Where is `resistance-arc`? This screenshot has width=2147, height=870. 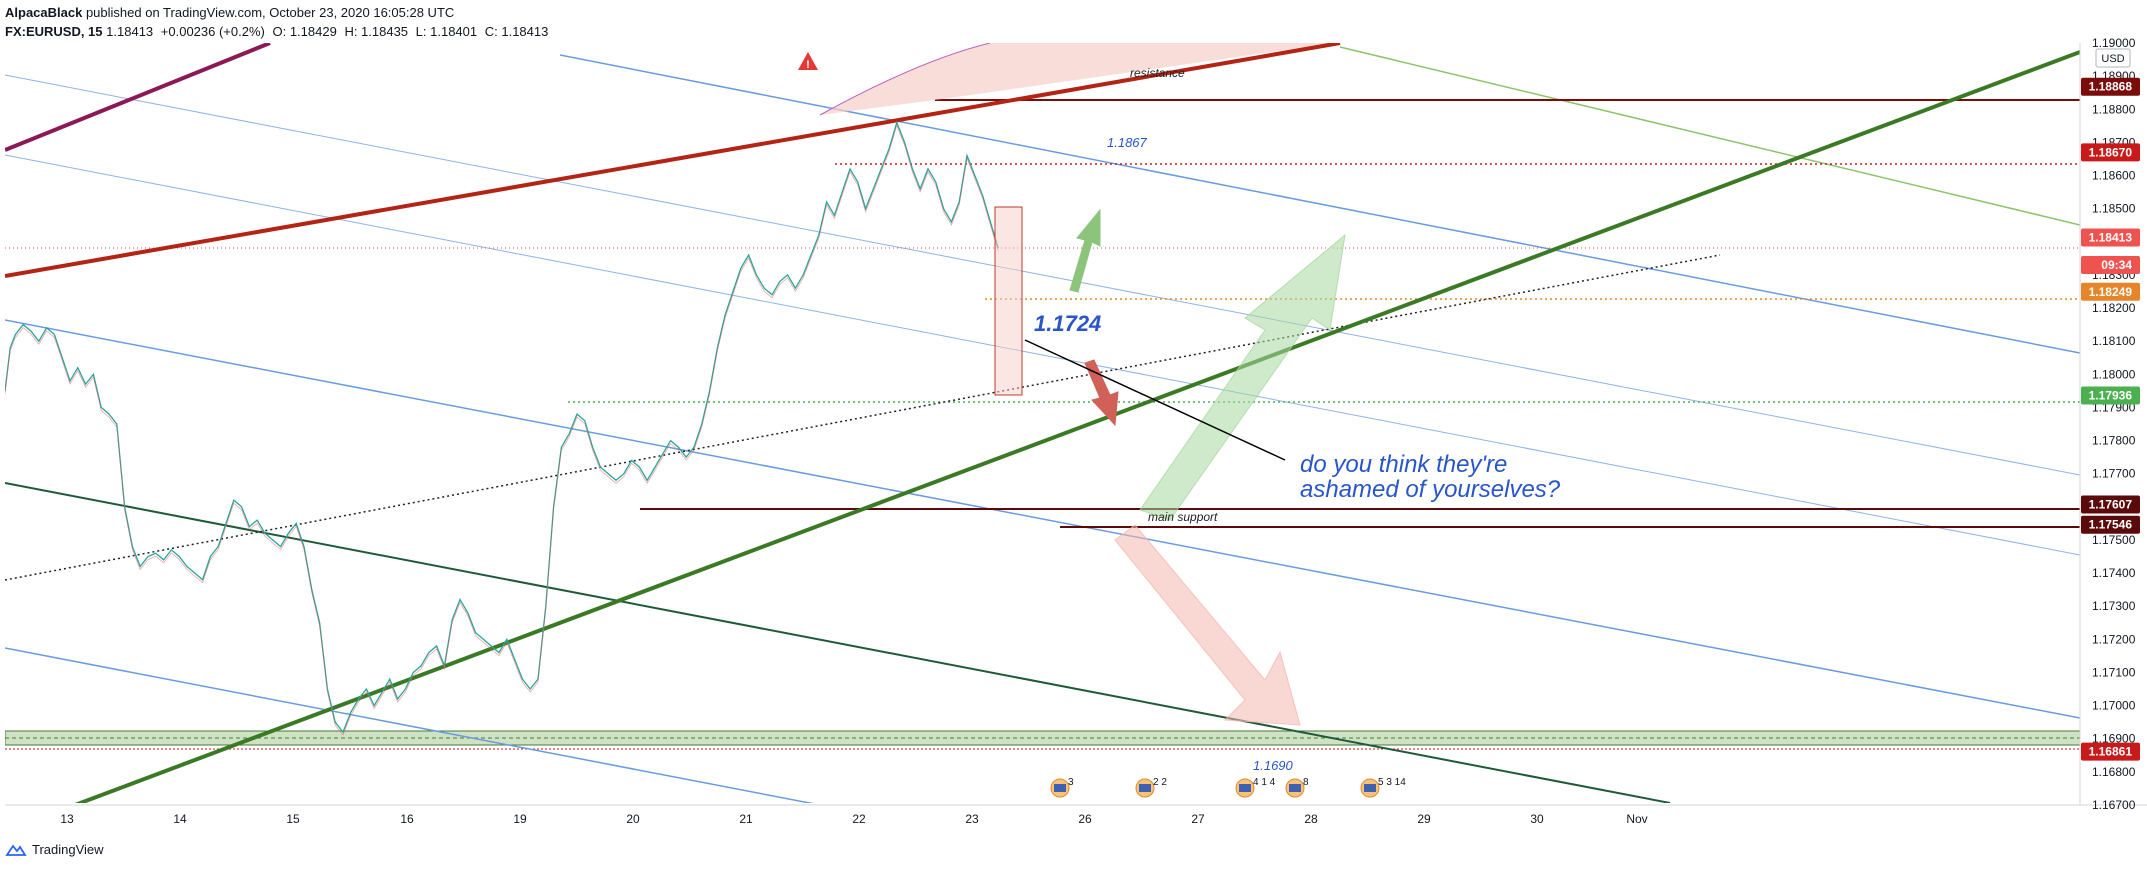 resistance-arc is located at coordinates (905, 79).